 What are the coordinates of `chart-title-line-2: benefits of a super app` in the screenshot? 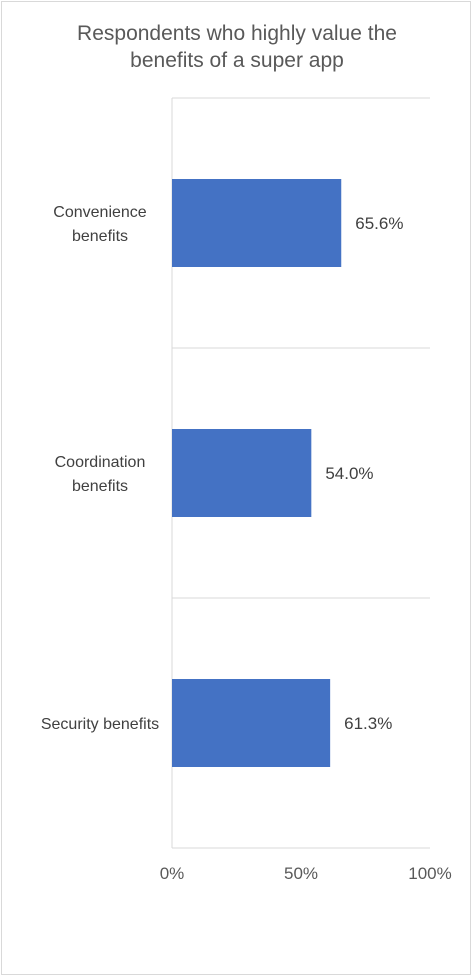 It's located at (237, 60).